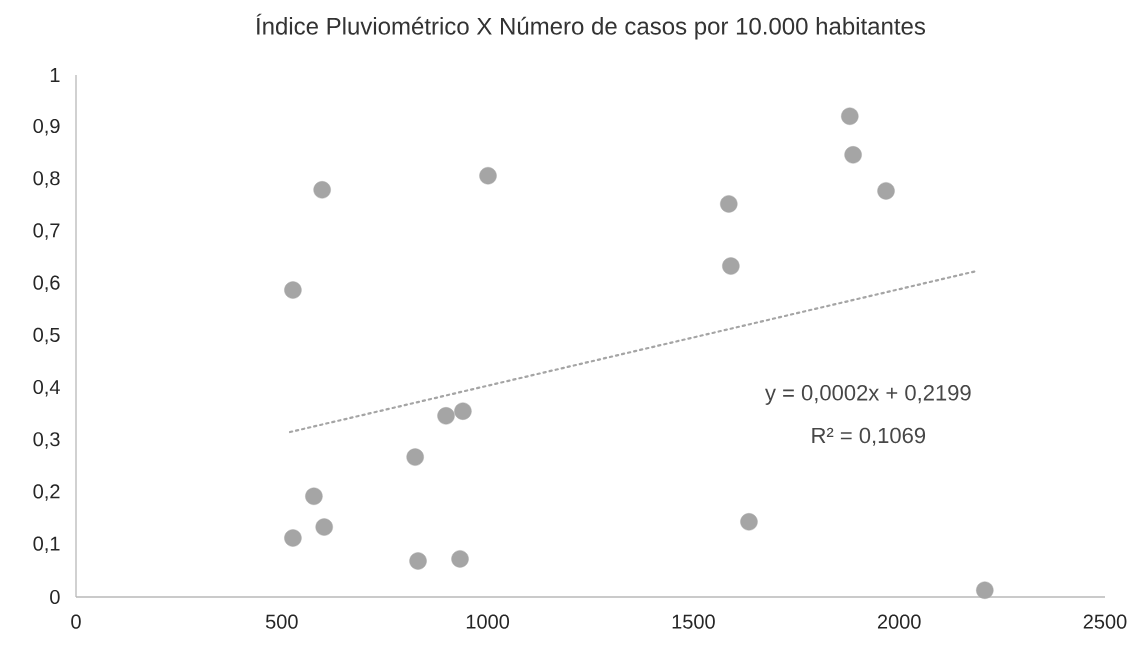 This screenshot has width=1142, height=648. What do you see at coordinates (46, 336) in the screenshot?
I see `y-tick-label: 0,5` at bounding box center [46, 336].